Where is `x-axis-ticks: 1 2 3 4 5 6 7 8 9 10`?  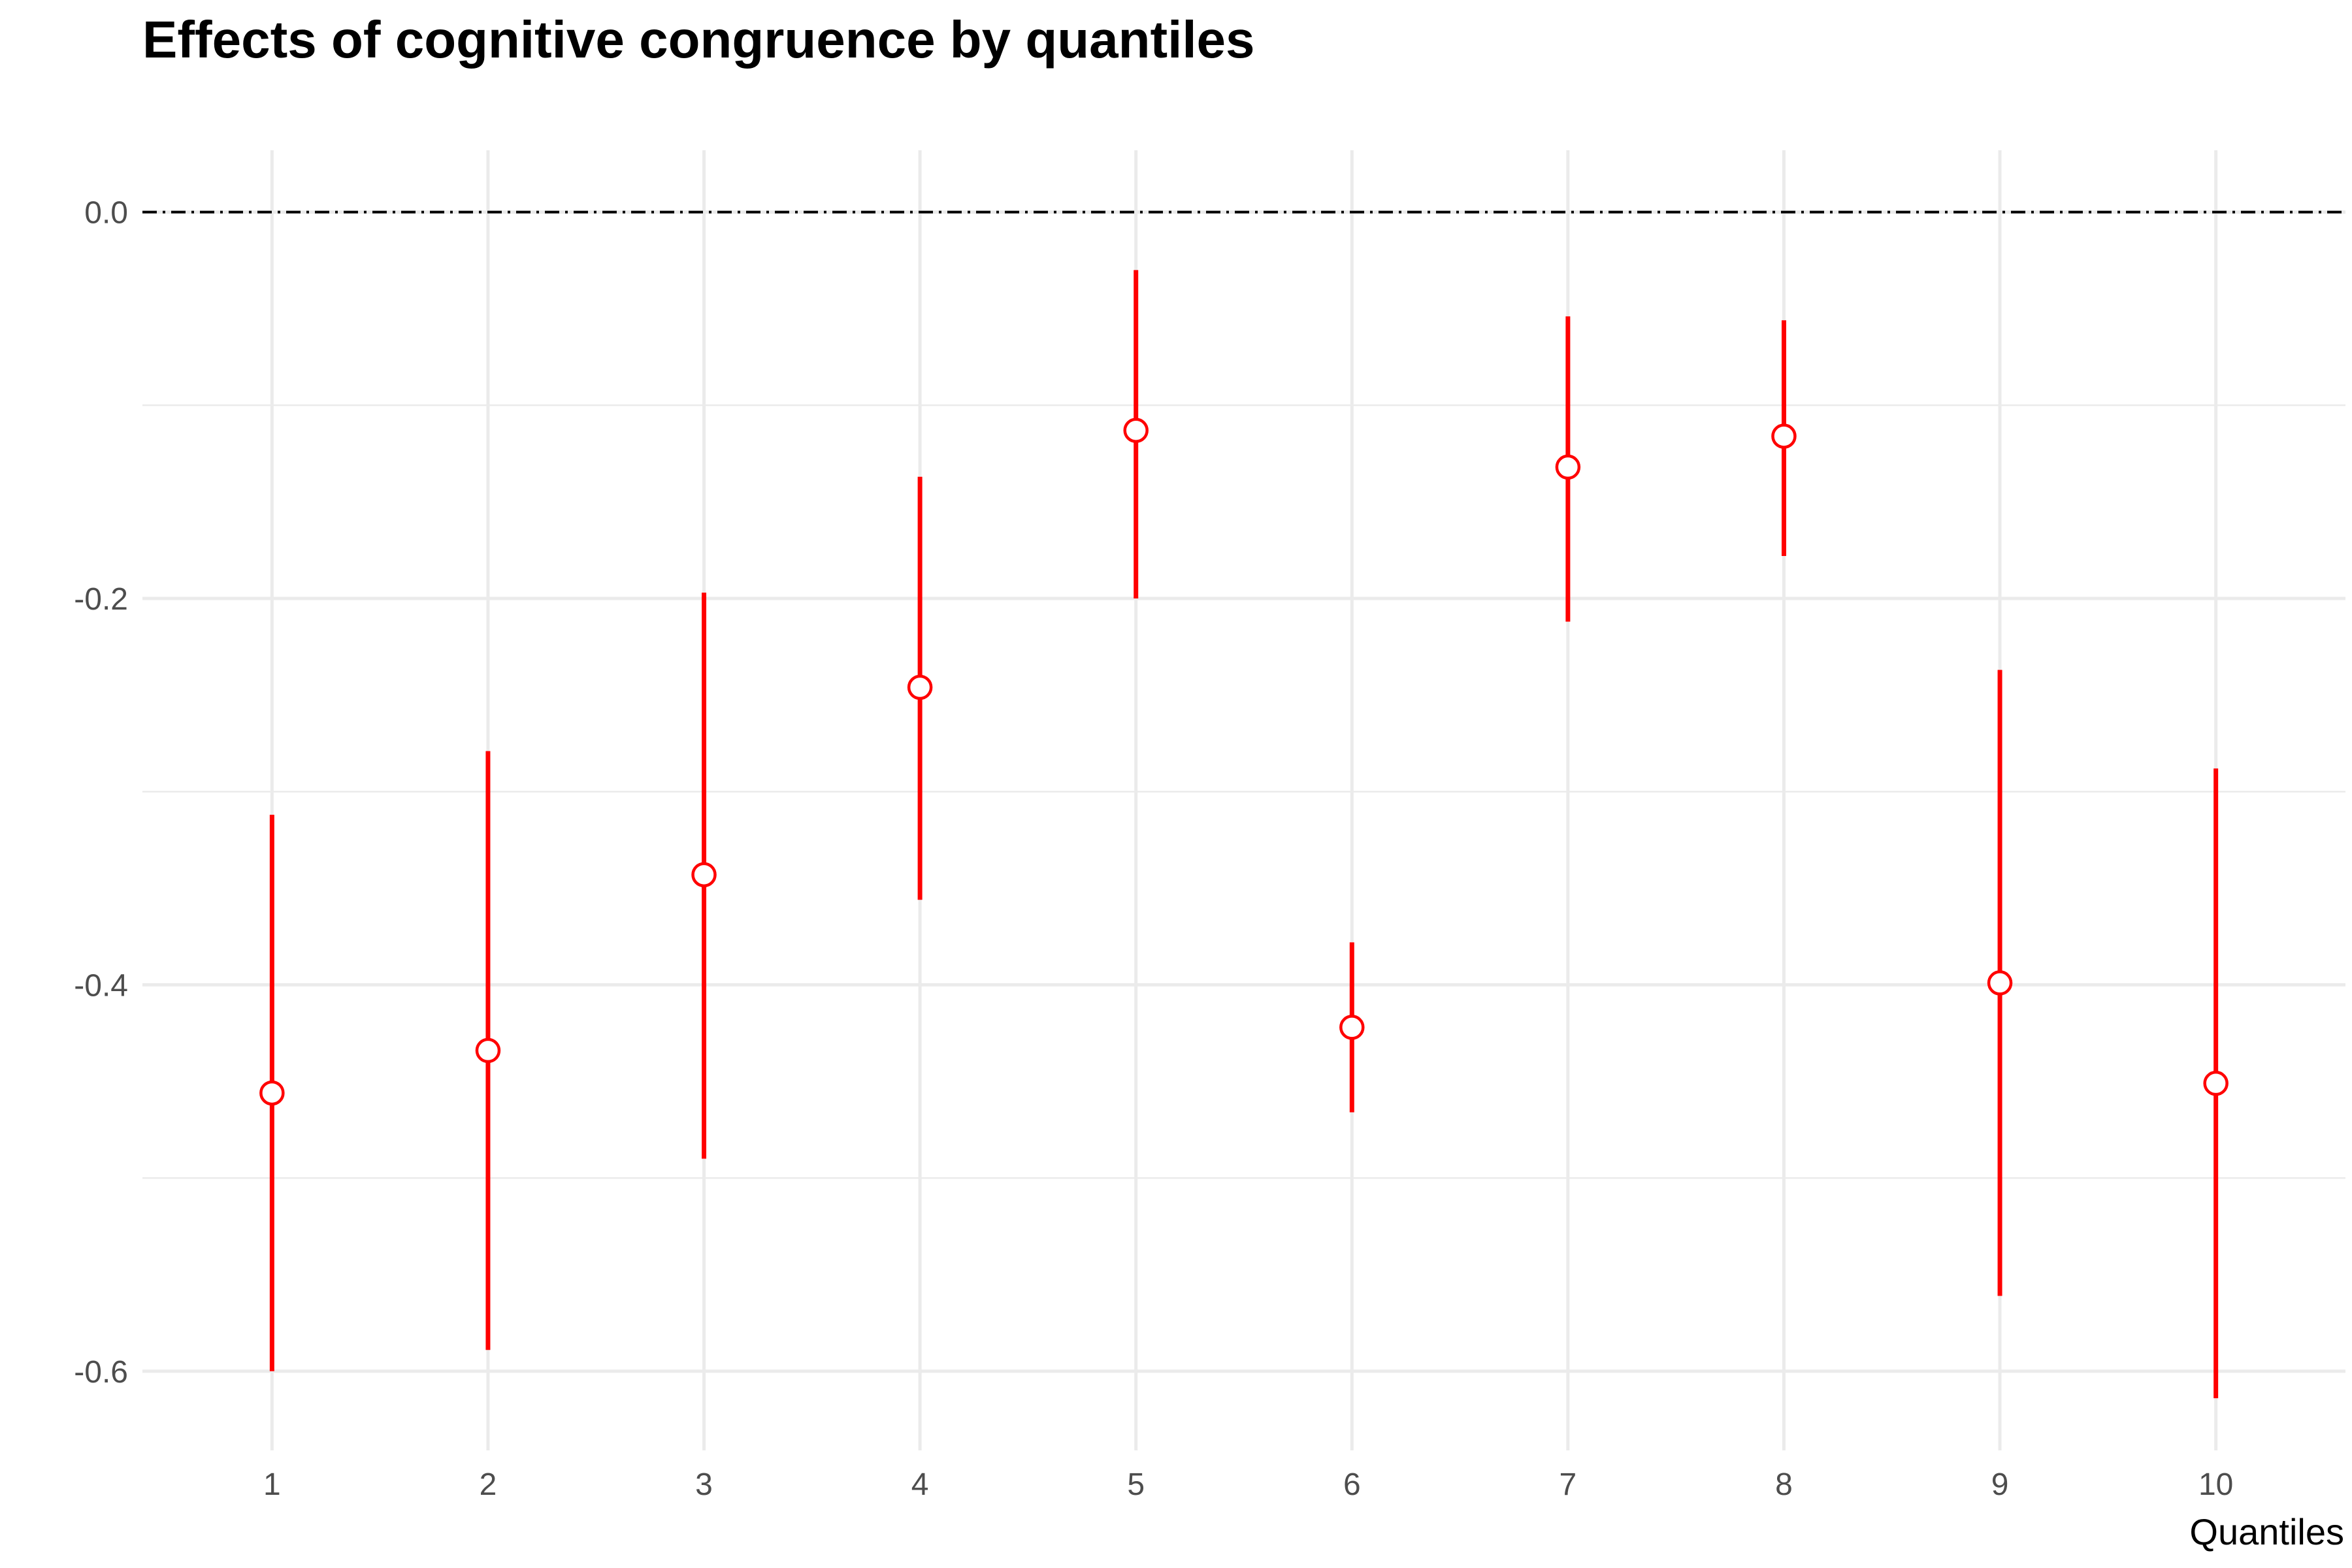
x-axis-ticks: 1 2 3 4 5 6 7 8 9 10 is located at coordinates (1248, 1484).